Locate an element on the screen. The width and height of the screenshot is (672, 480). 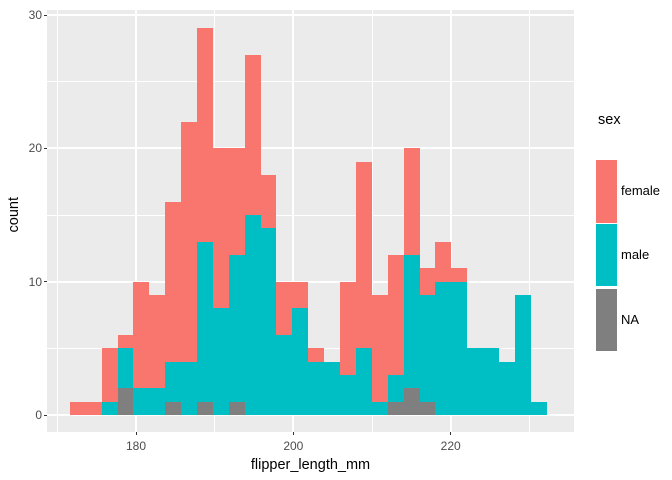
legend-key-female is located at coordinates (607, 191).